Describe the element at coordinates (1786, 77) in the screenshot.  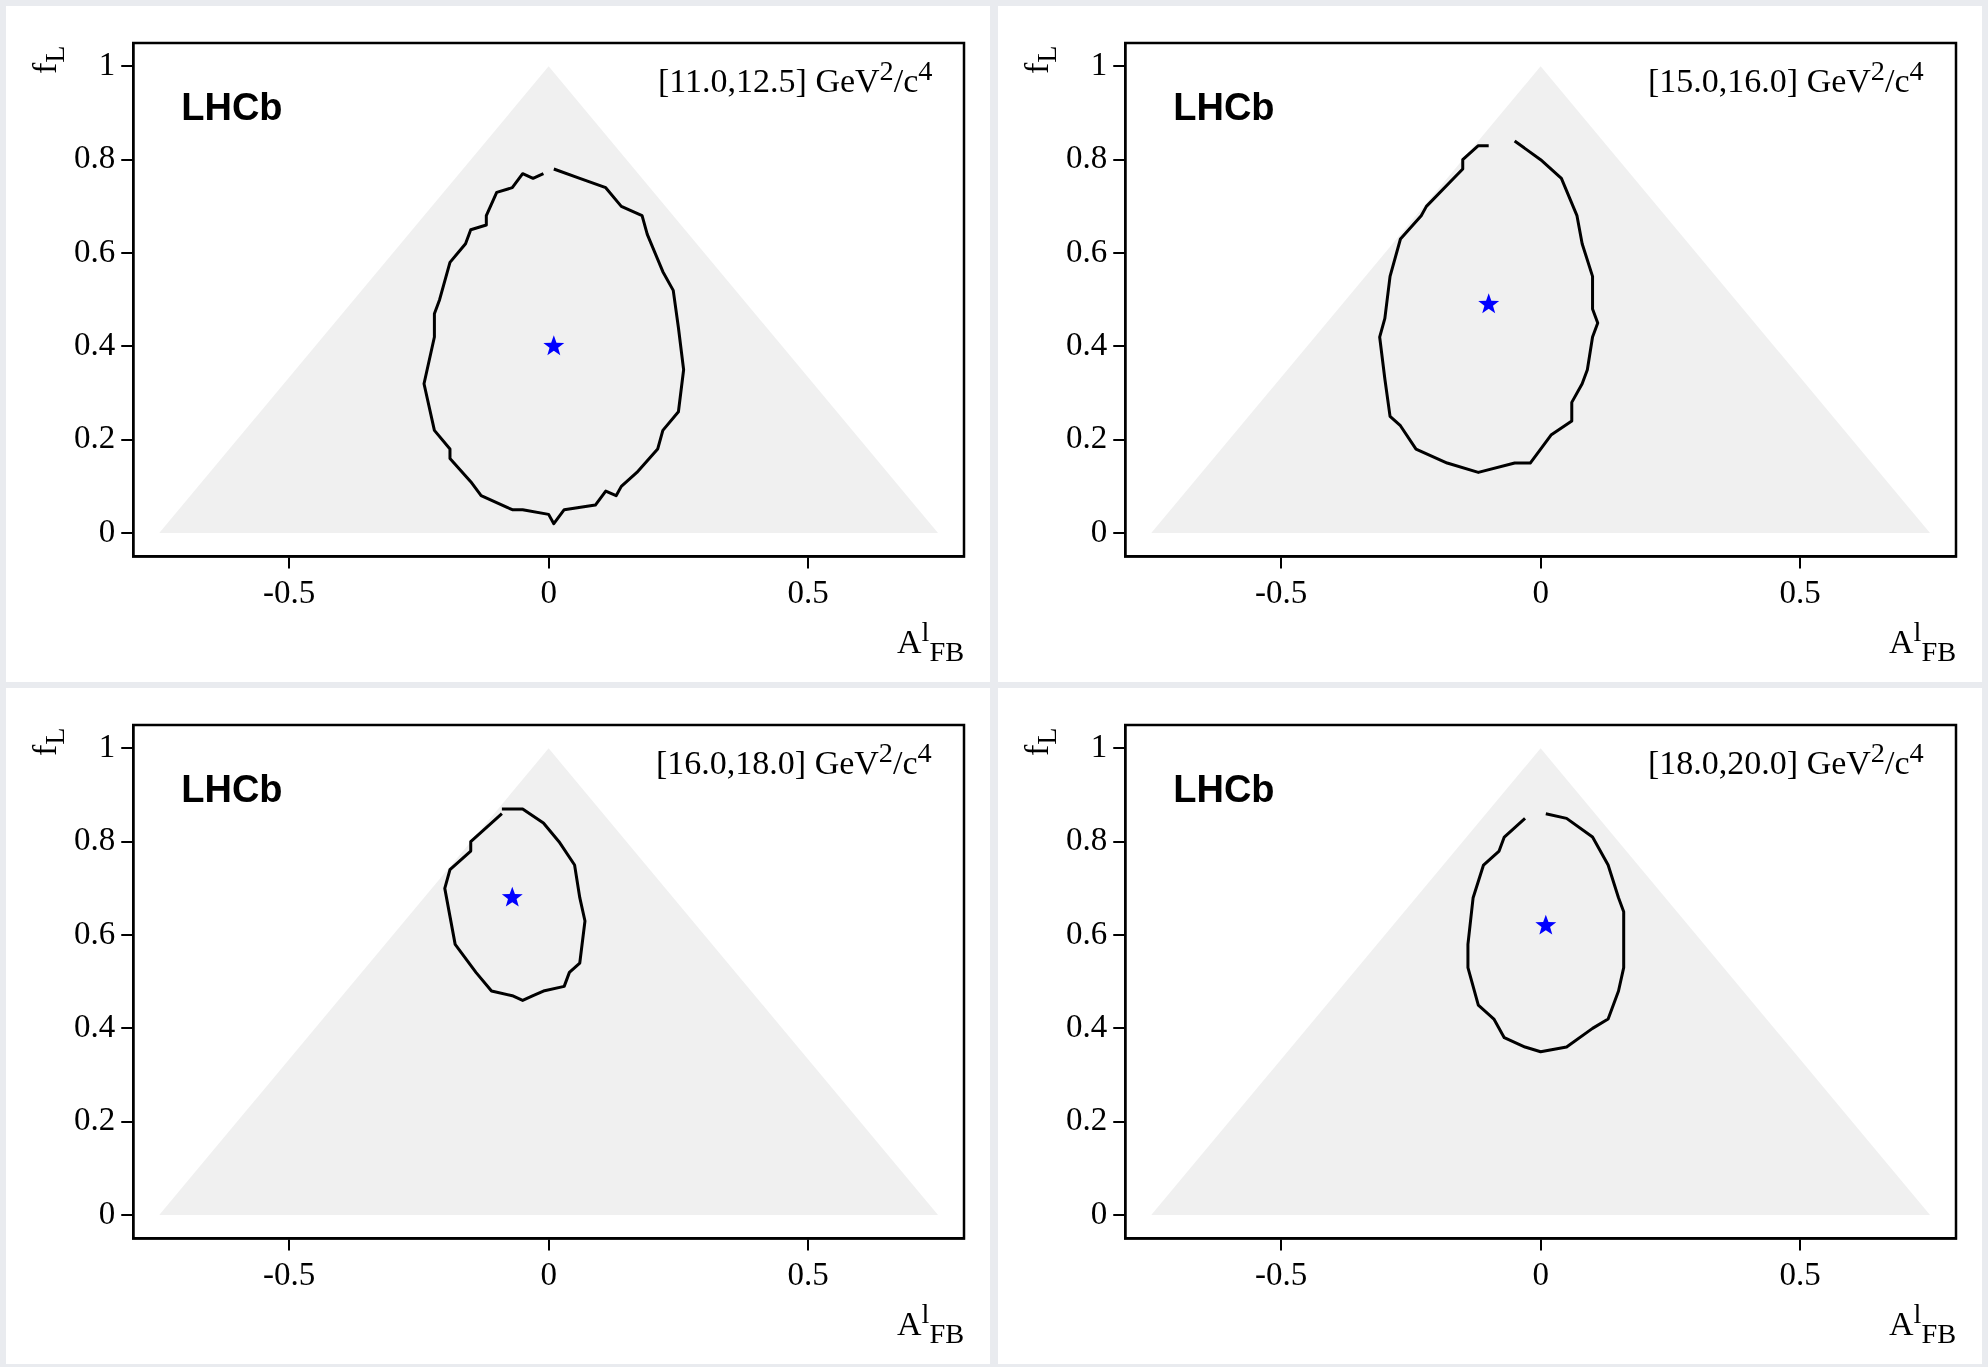
I see `annotation: [15.0,16.0] GeV$^{2}$/c$^{4}$` at that location.